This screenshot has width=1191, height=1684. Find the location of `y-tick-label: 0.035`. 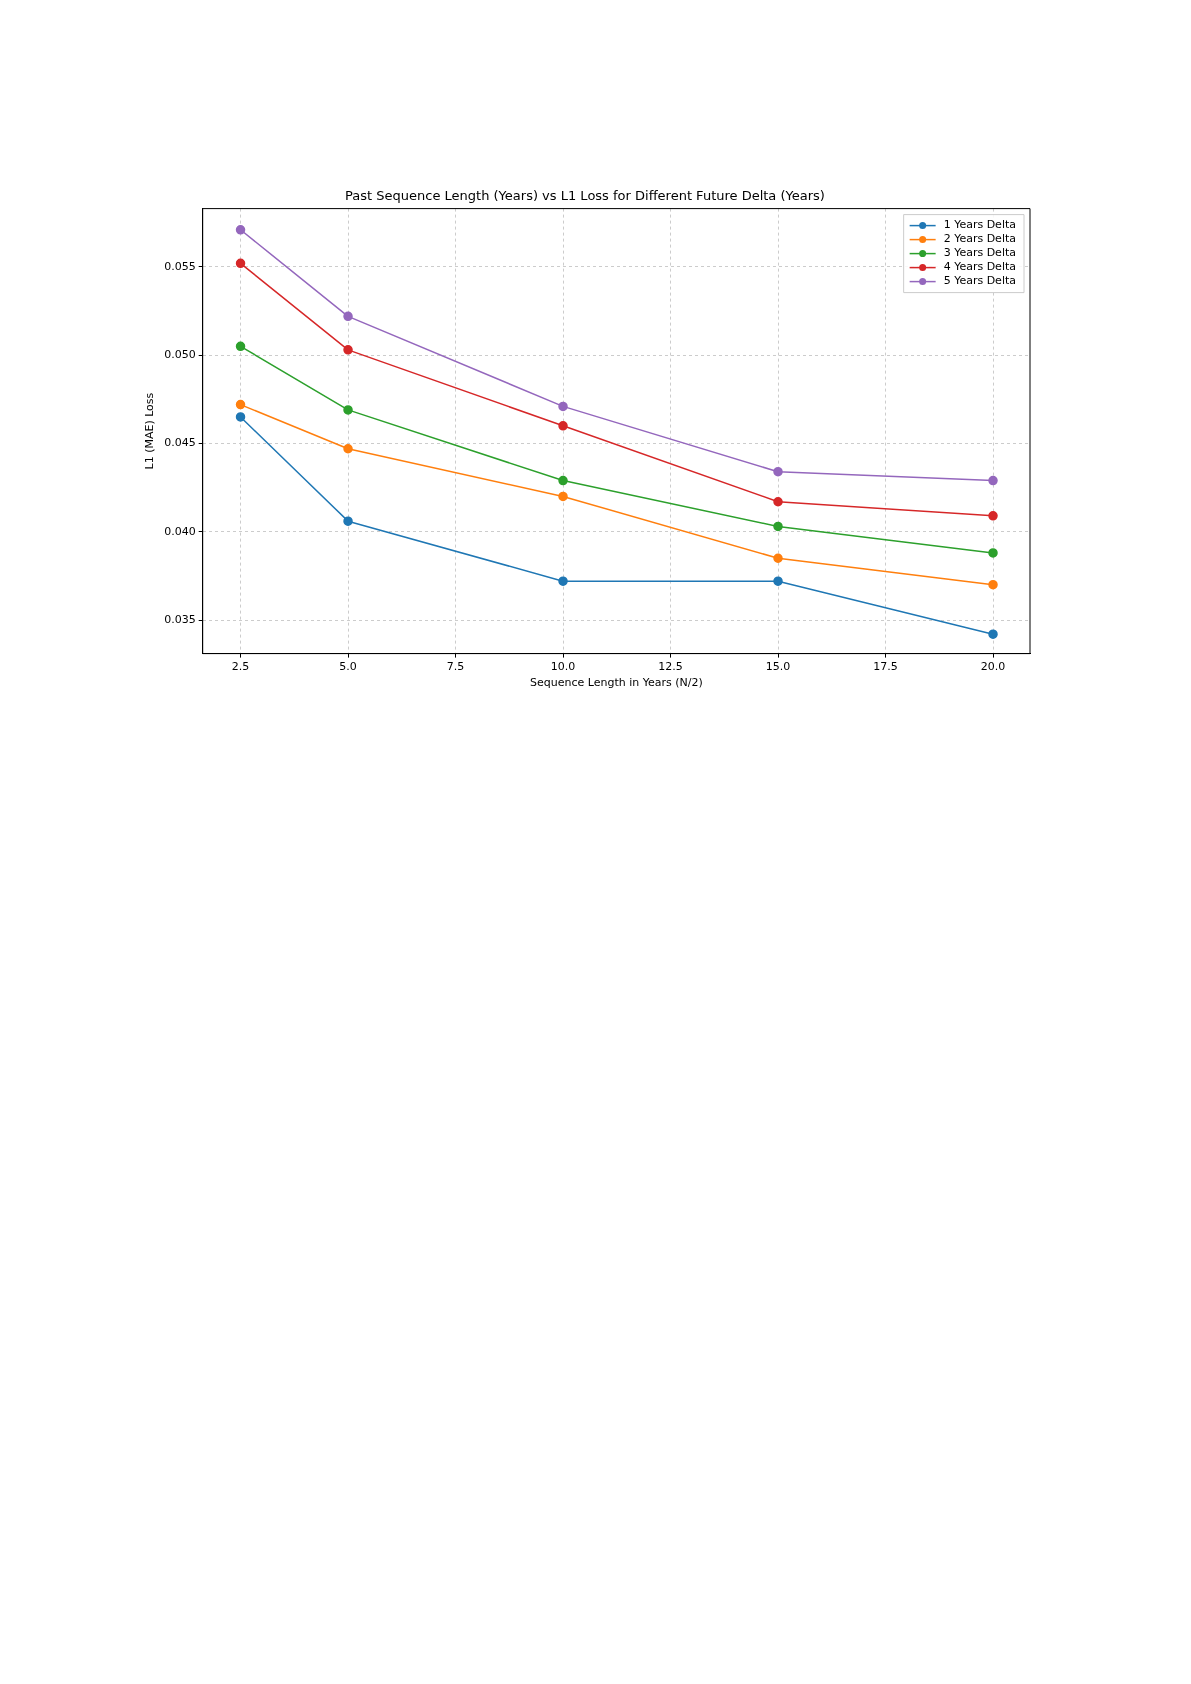

y-tick-label: 0.035 is located at coordinates (180, 619).